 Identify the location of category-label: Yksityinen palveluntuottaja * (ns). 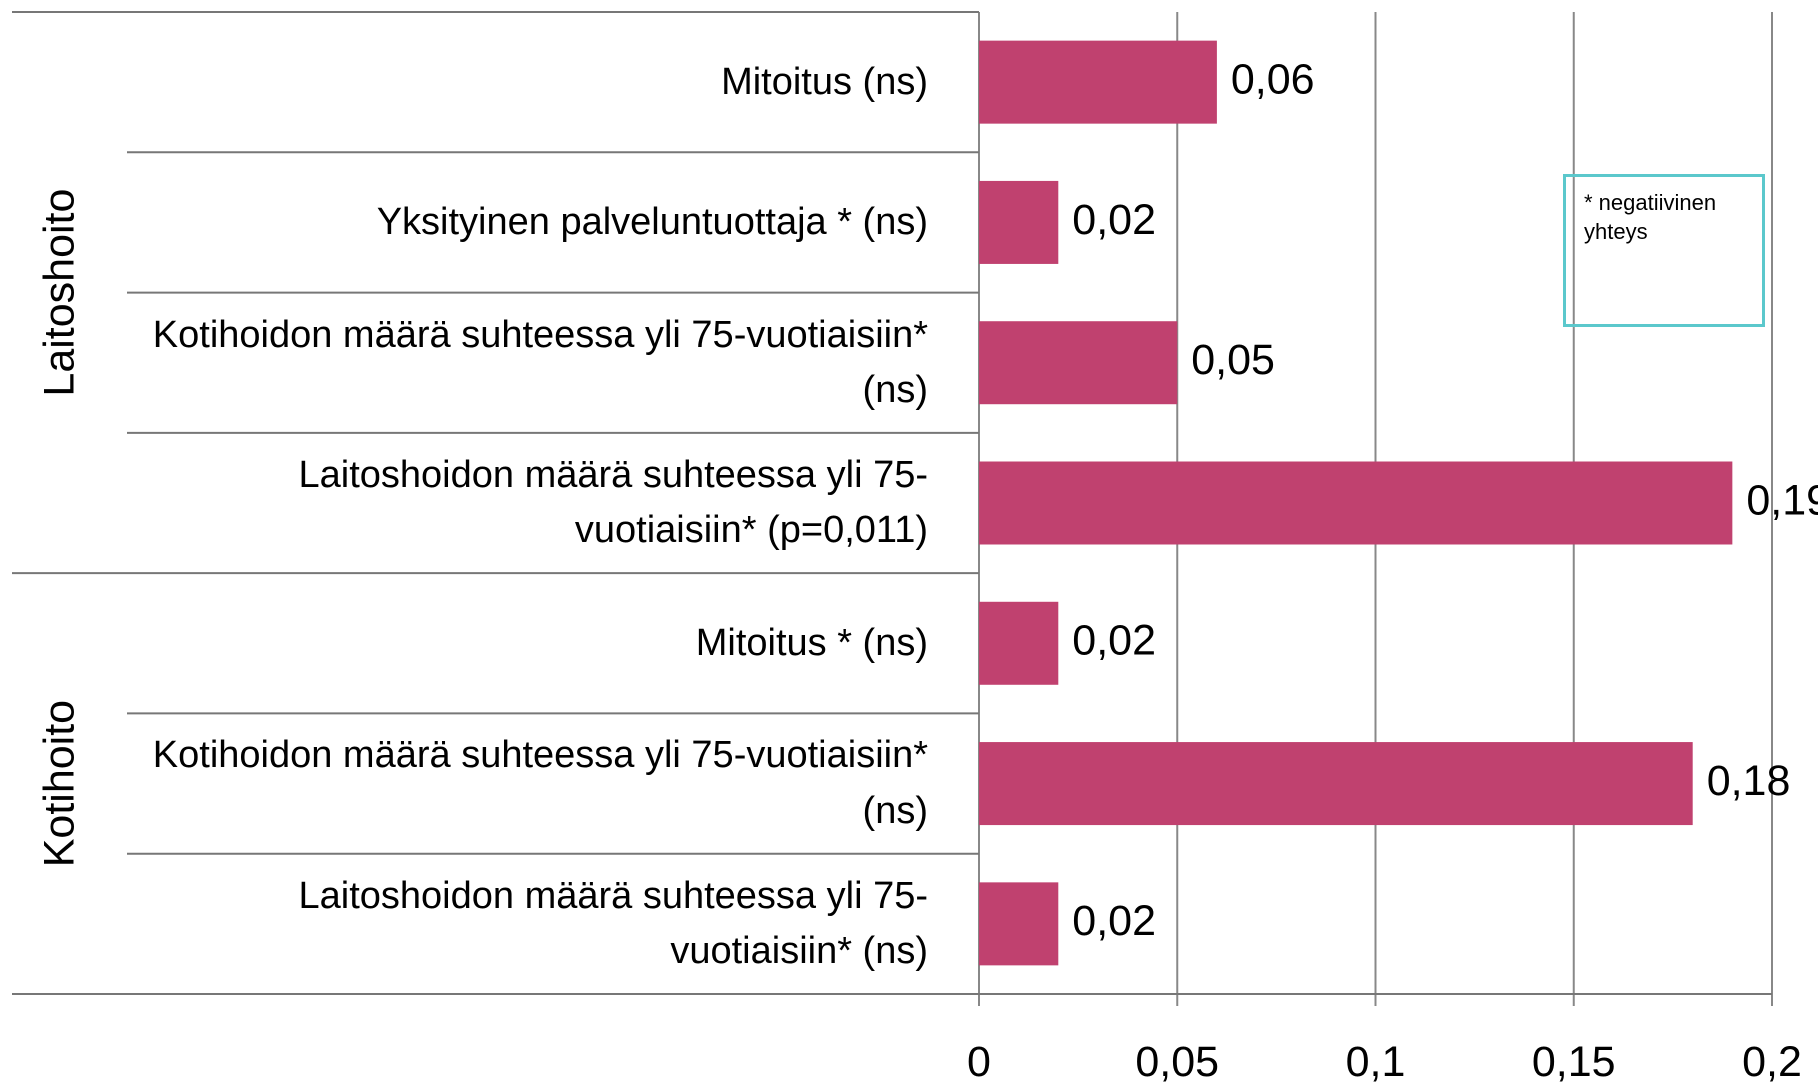
(652, 221).